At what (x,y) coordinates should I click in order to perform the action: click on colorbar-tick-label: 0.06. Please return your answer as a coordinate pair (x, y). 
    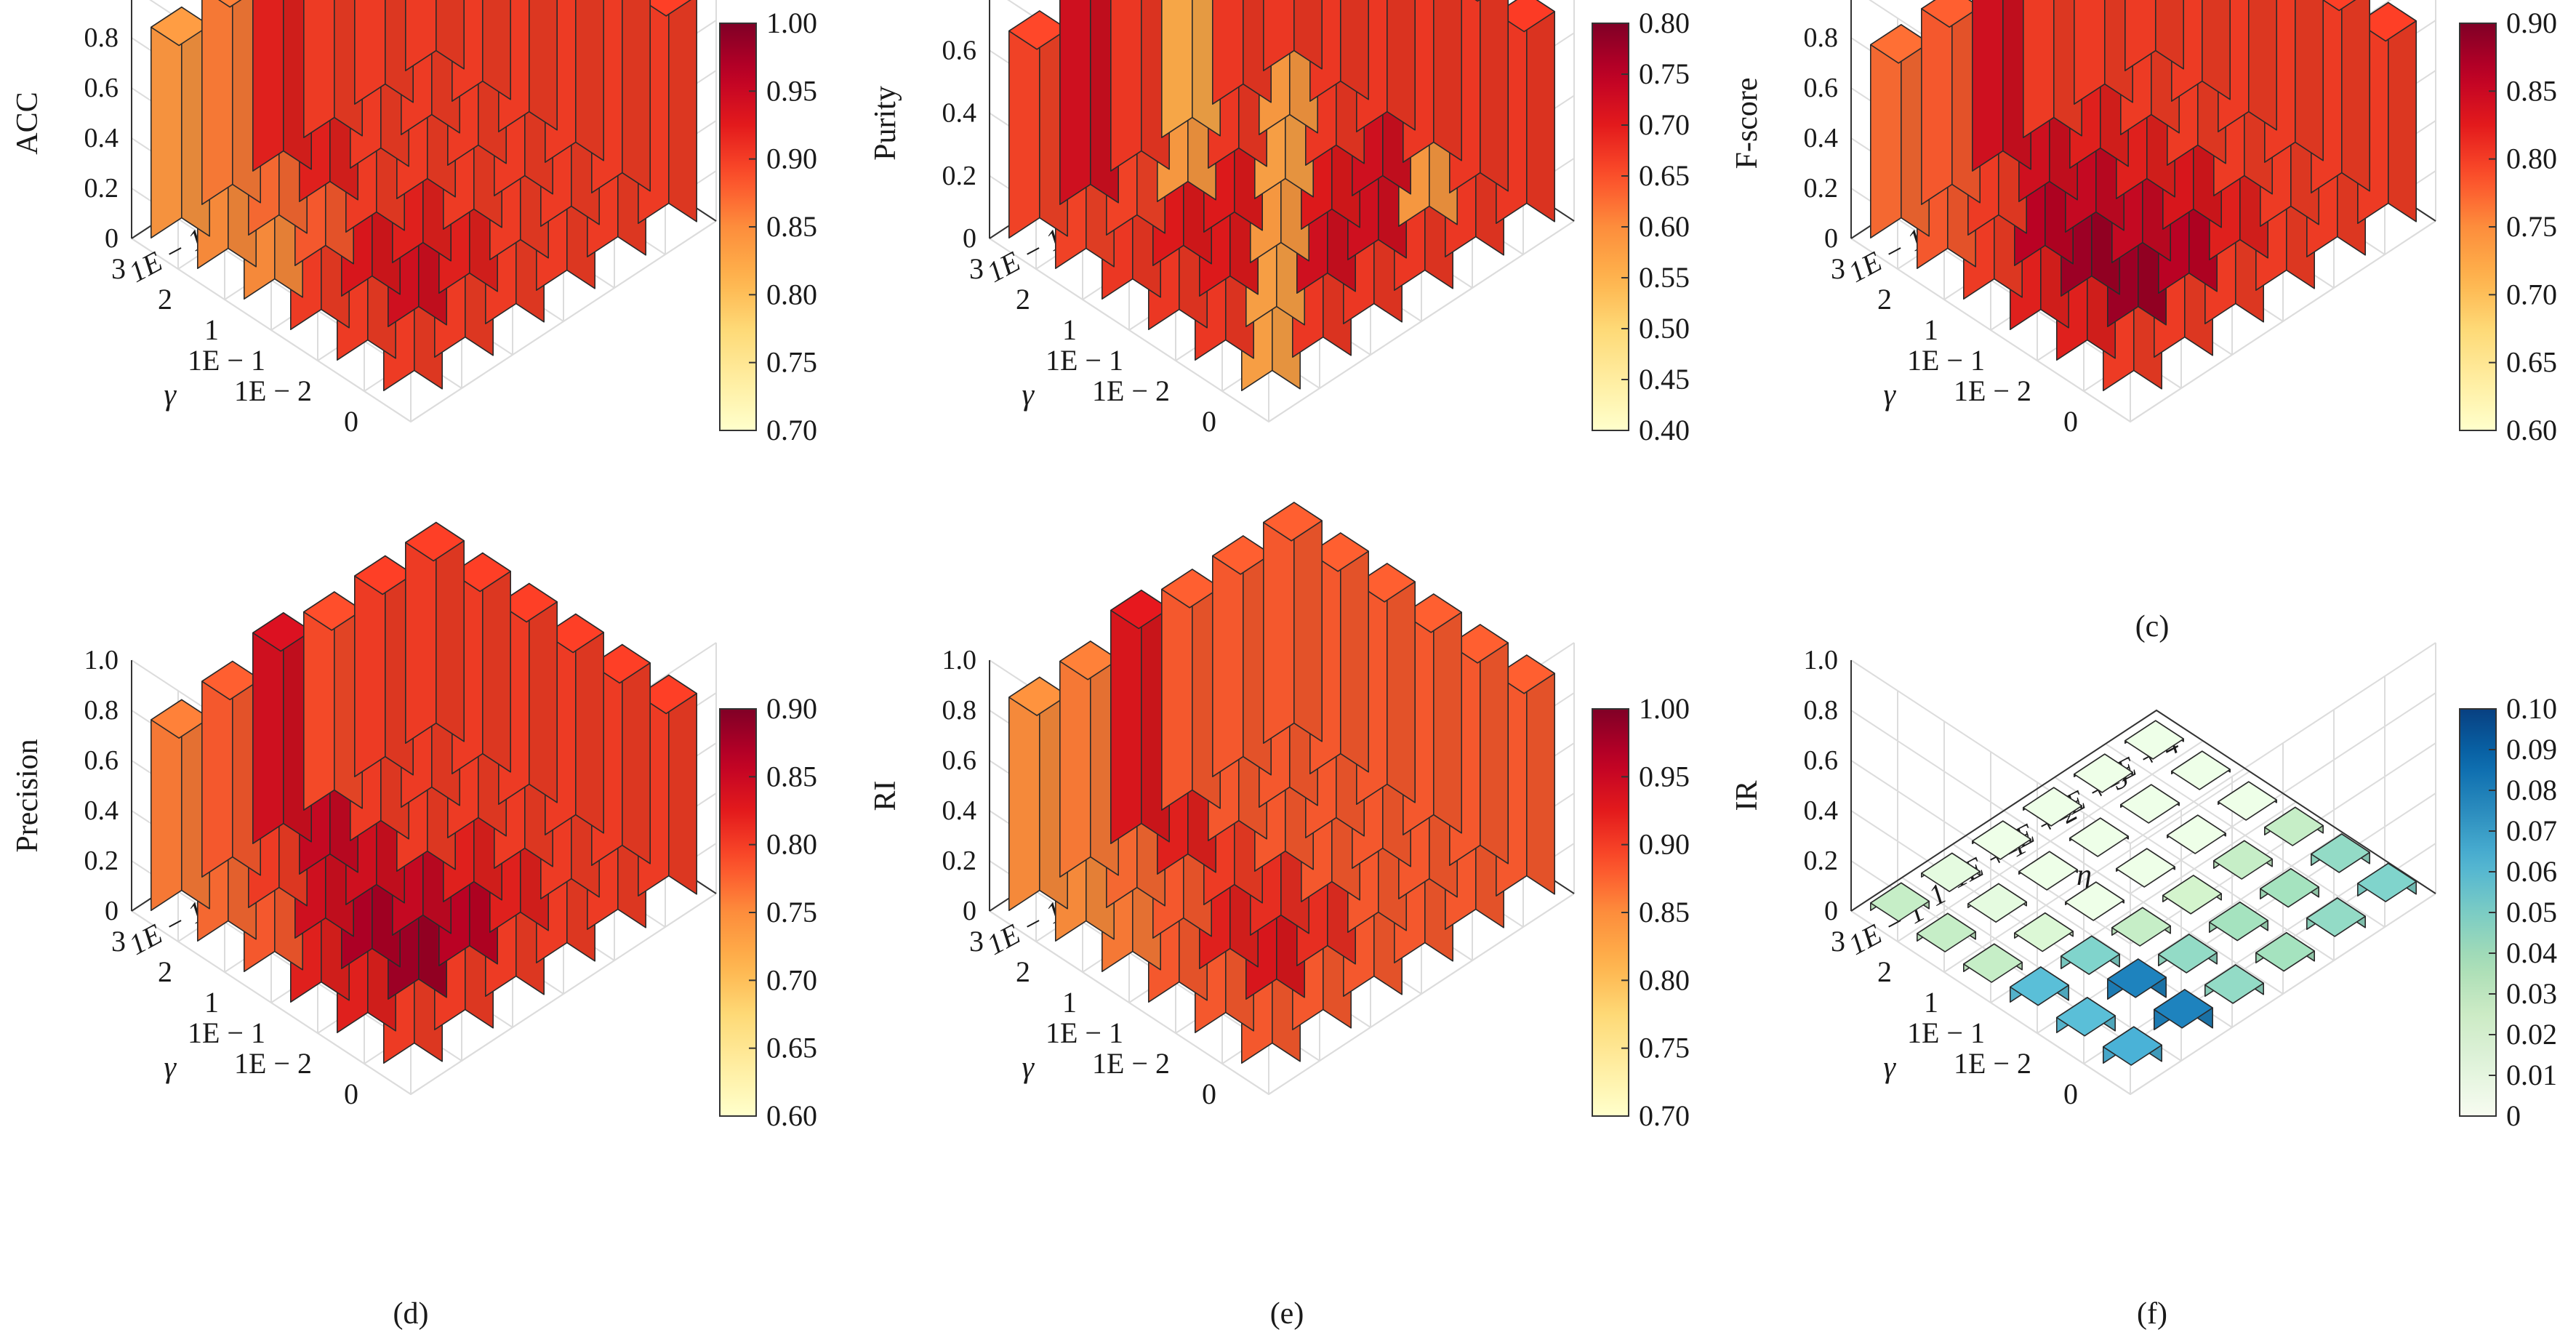
    Looking at the image, I should click on (2531, 871).